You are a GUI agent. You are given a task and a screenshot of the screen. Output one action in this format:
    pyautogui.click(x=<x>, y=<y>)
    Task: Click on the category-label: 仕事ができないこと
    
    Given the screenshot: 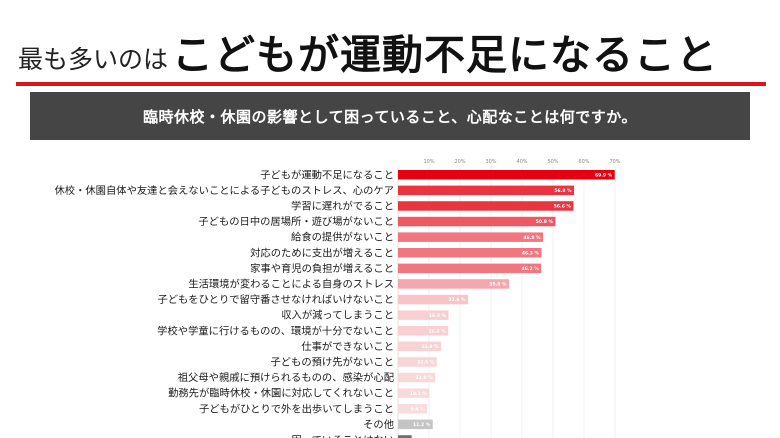 What is the action you would take?
    pyautogui.click(x=347, y=346)
    